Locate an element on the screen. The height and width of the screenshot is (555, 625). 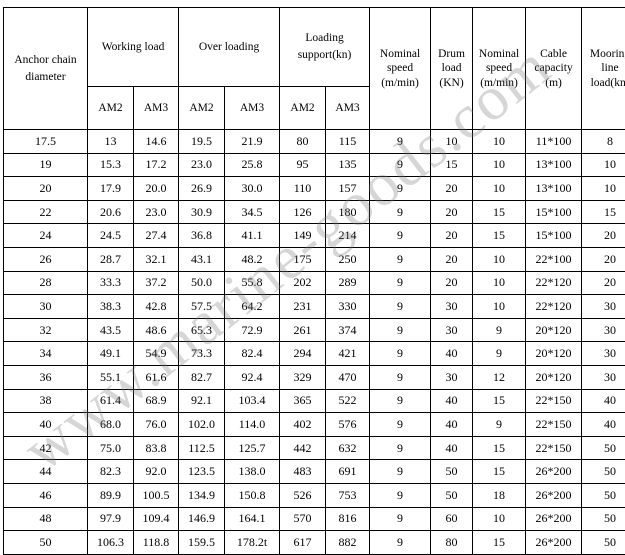
table-cell: 42.8 is located at coordinates (156, 307).